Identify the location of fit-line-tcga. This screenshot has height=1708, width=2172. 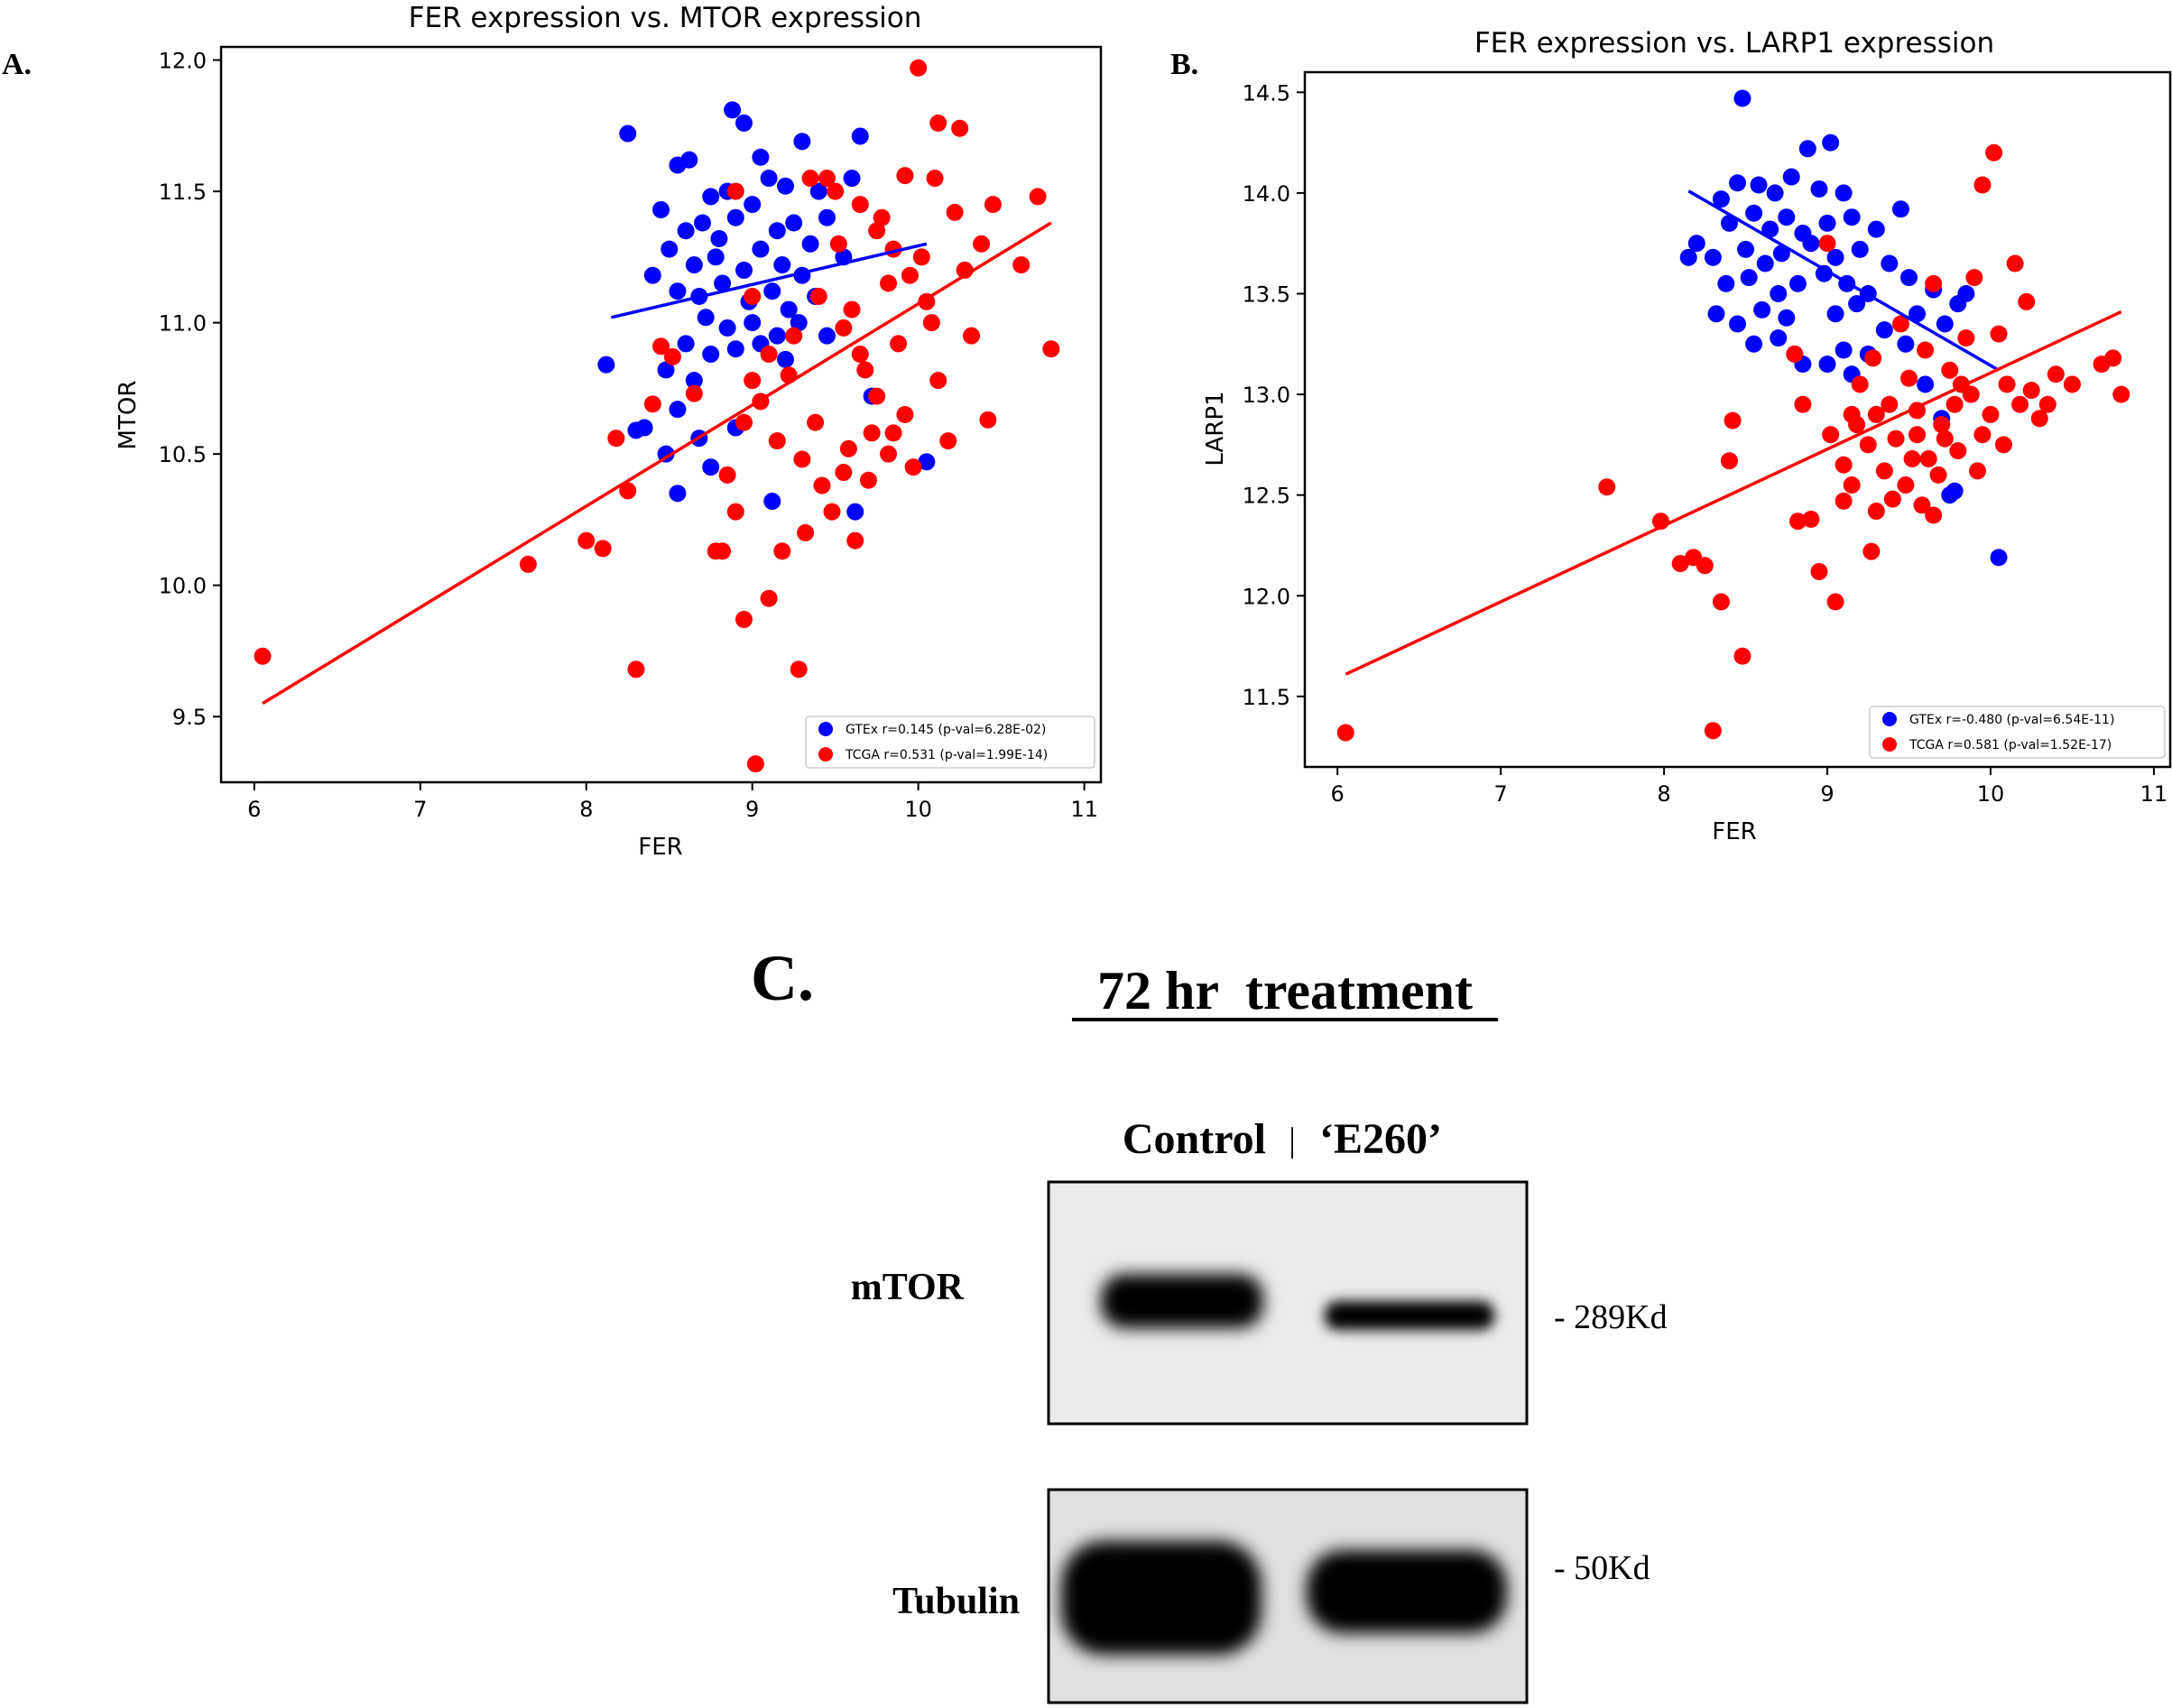
(1733, 493).